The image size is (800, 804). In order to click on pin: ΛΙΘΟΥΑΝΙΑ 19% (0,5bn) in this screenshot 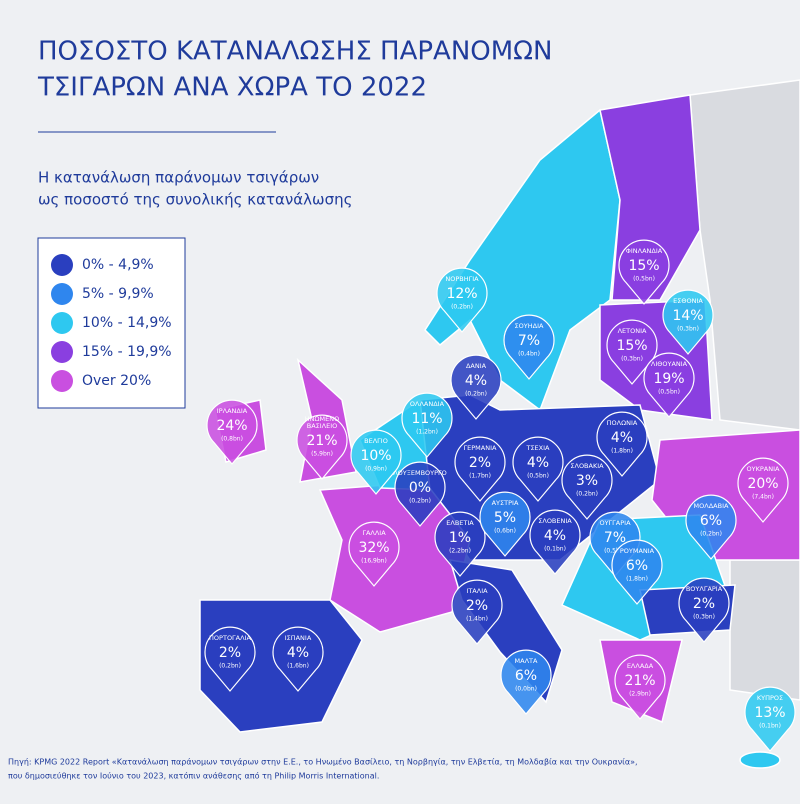, I will do `click(669, 385)`.